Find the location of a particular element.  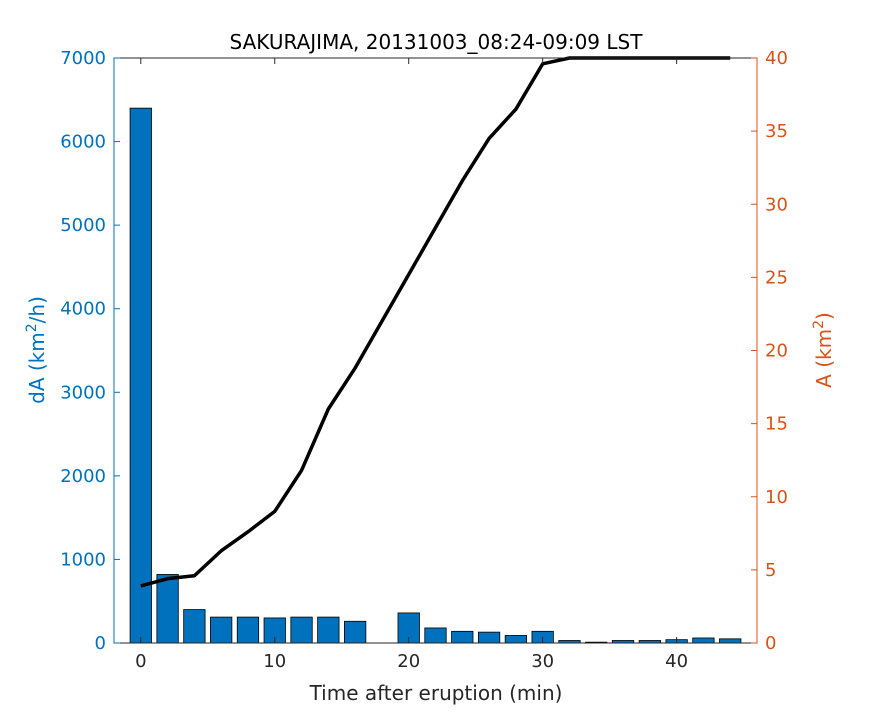

x-tick-label: 20 is located at coordinates (408, 661).